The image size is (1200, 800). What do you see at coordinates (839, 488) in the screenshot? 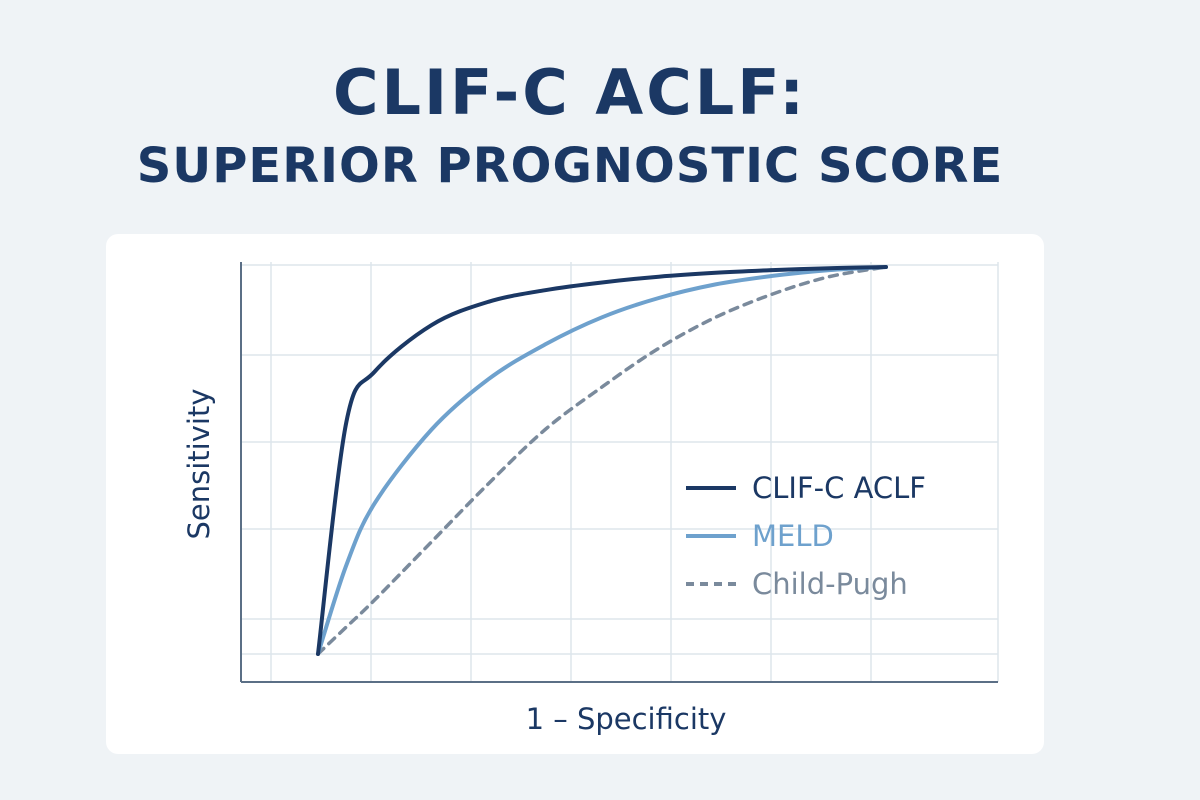
I see `legend-label-clif-c-aclf: CLIF-C ACLF` at bounding box center [839, 488].